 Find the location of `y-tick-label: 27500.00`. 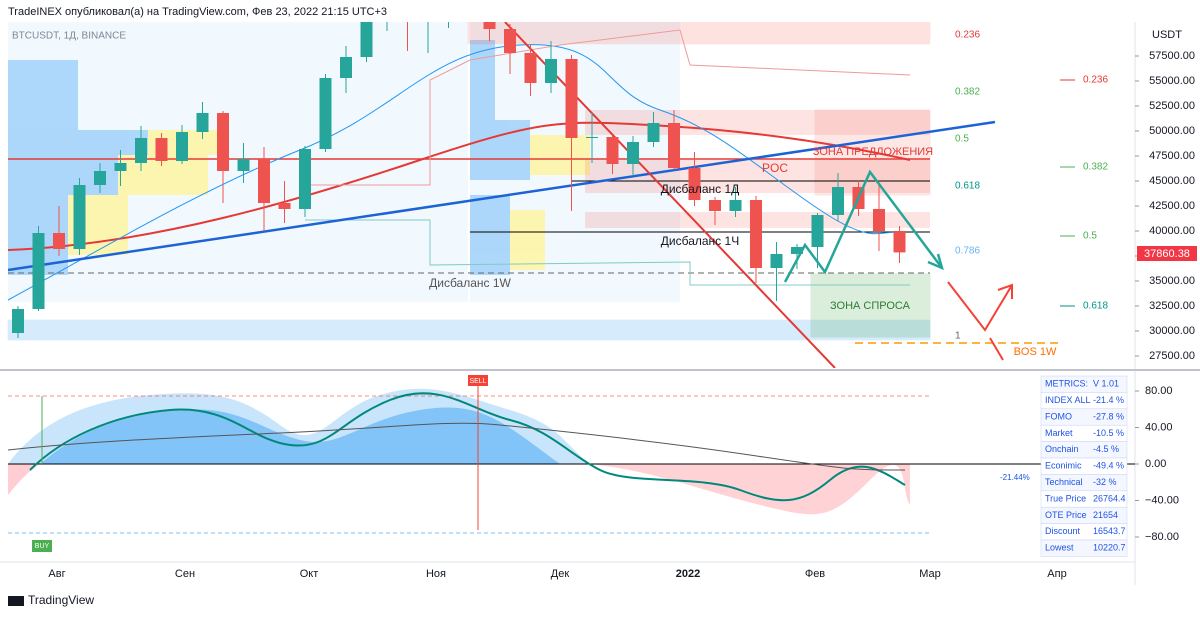

y-tick-label: 27500.00 is located at coordinates (1172, 356).